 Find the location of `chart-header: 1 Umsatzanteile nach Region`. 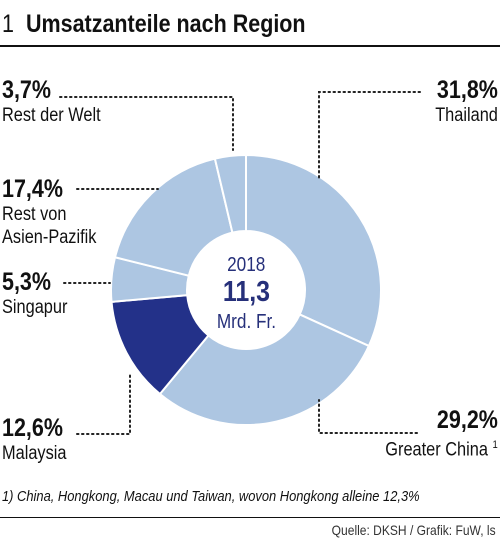

chart-header: 1 Umsatzanteile nach Region is located at coordinates (250, 24).